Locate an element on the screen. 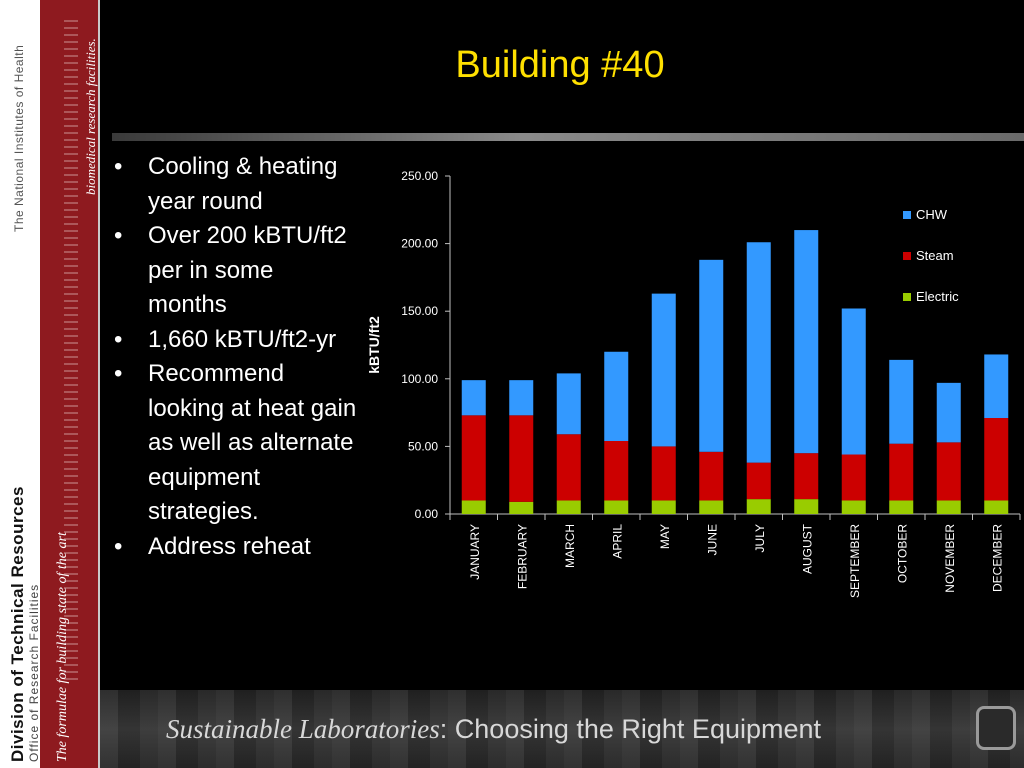 The height and width of the screenshot is (768, 1024). bullet-text: Over 200 kBTU/ft2 per in some months is located at coordinates (247, 270).